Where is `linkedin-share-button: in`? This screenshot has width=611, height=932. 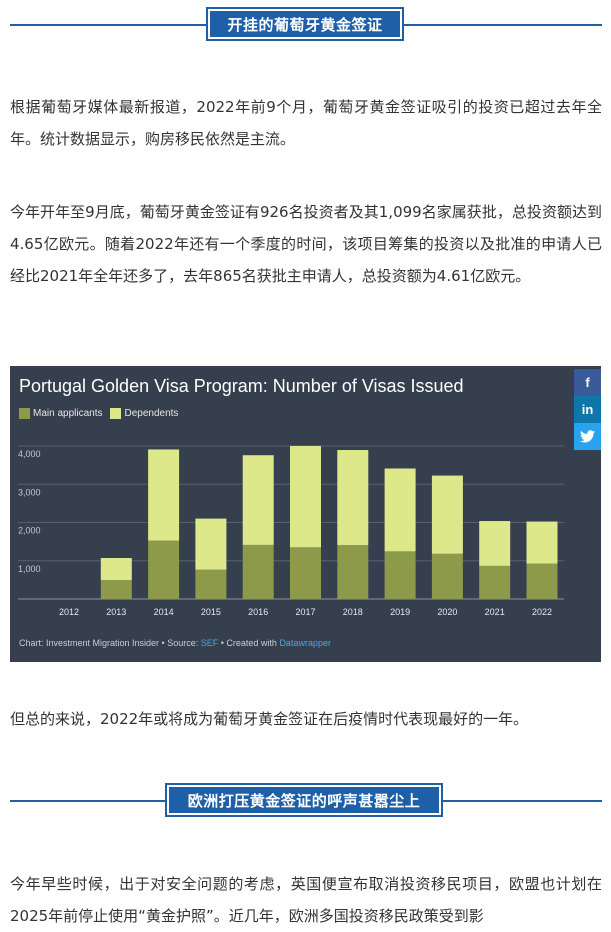 linkedin-share-button: in is located at coordinates (587, 409).